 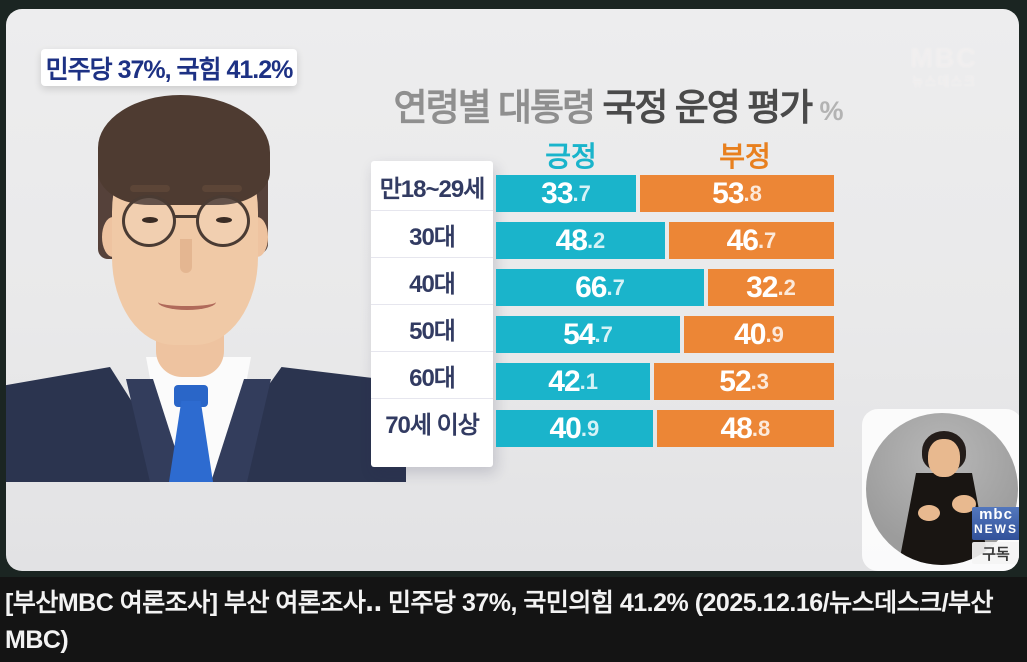 What do you see at coordinates (996, 514) in the screenshot?
I see `mbc-logo-text: mbc` at bounding box center [996, 514].